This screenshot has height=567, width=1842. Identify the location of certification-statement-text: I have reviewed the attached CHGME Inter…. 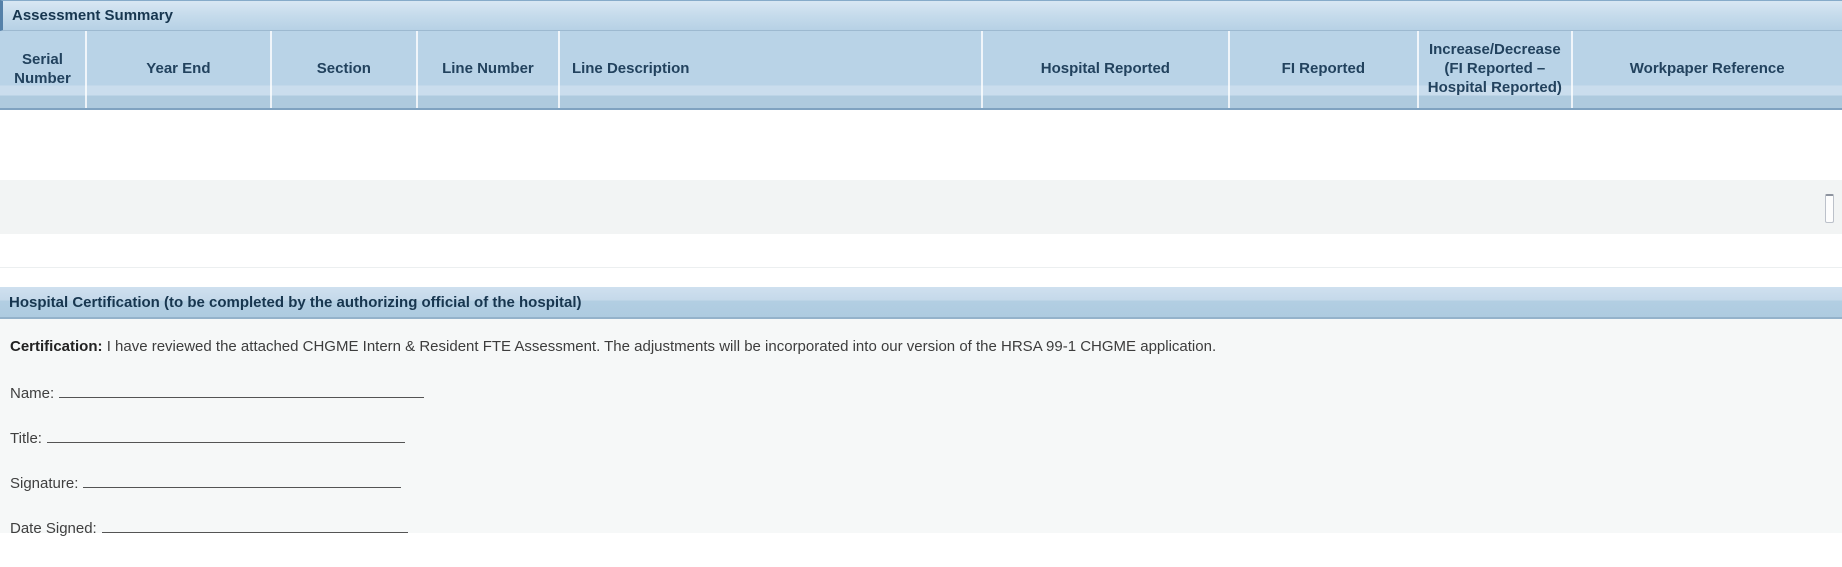
(661, 346).